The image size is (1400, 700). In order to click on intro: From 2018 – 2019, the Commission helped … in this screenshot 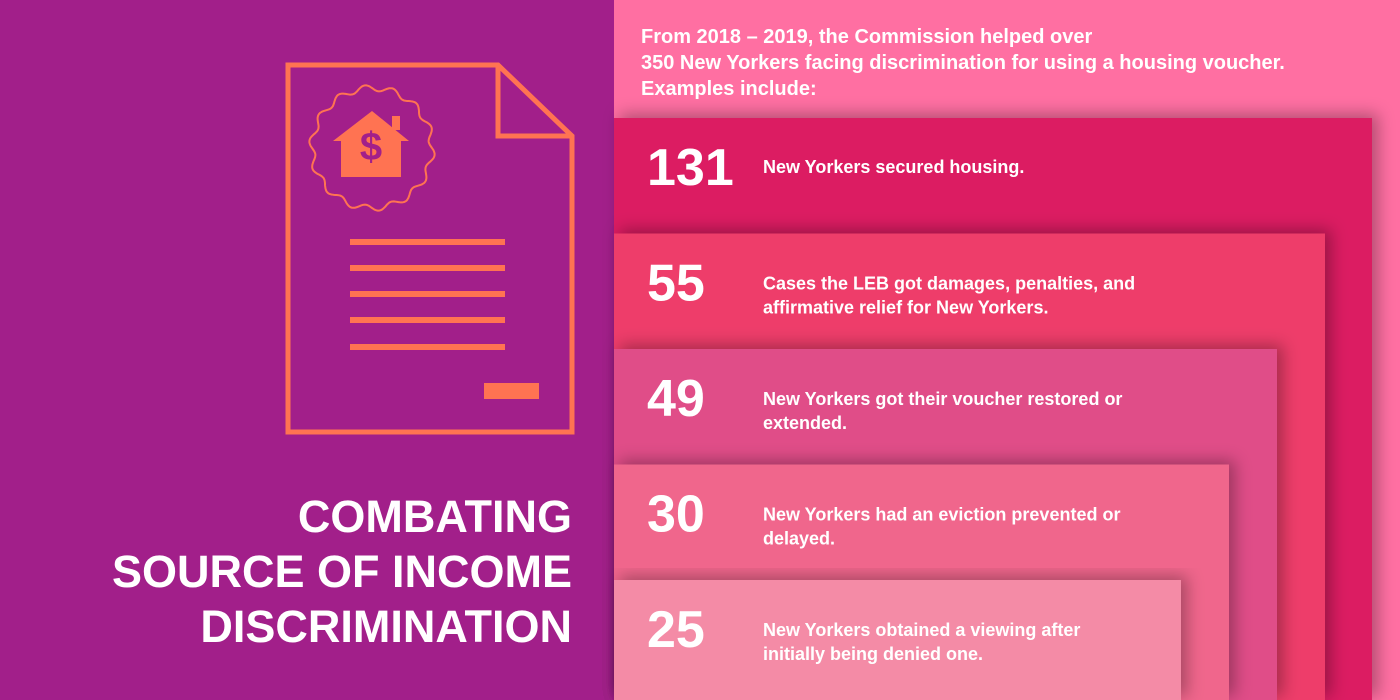, I will do `click(963, 63)`.